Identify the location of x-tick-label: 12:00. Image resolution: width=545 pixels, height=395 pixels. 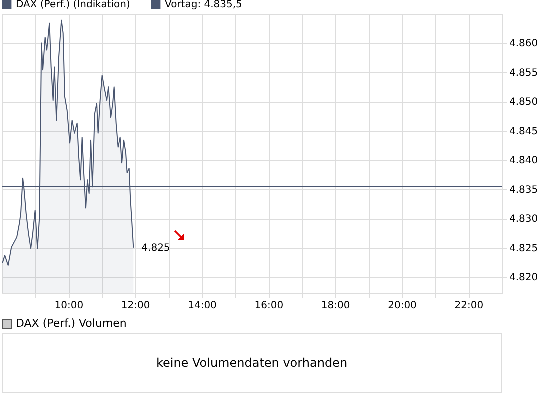
(135, 306).